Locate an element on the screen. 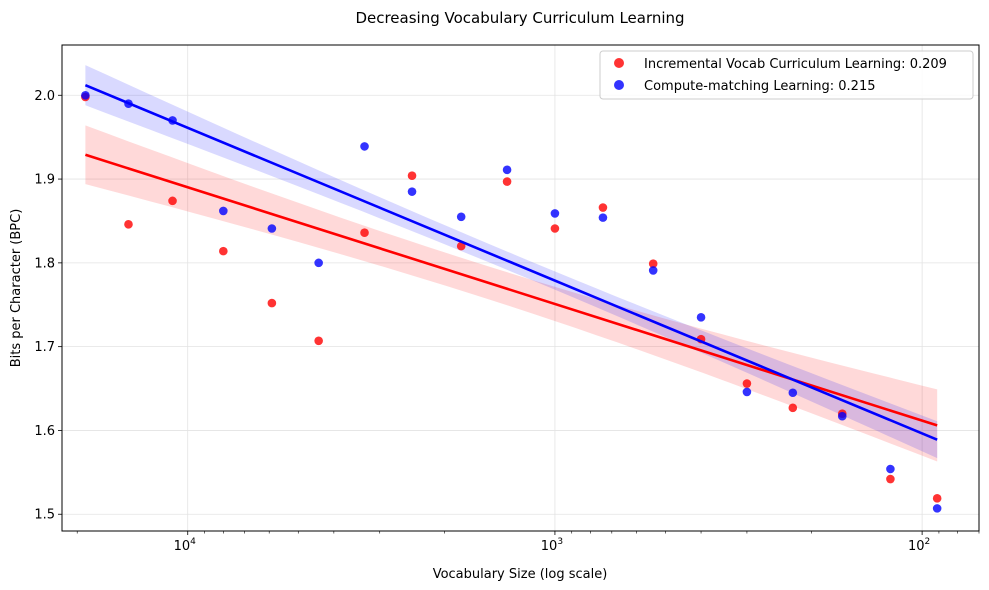 Image resolution: width=989 pixels, height=590 pixels. y-tick-label: 1.6 is located at coordinates (44, 431).